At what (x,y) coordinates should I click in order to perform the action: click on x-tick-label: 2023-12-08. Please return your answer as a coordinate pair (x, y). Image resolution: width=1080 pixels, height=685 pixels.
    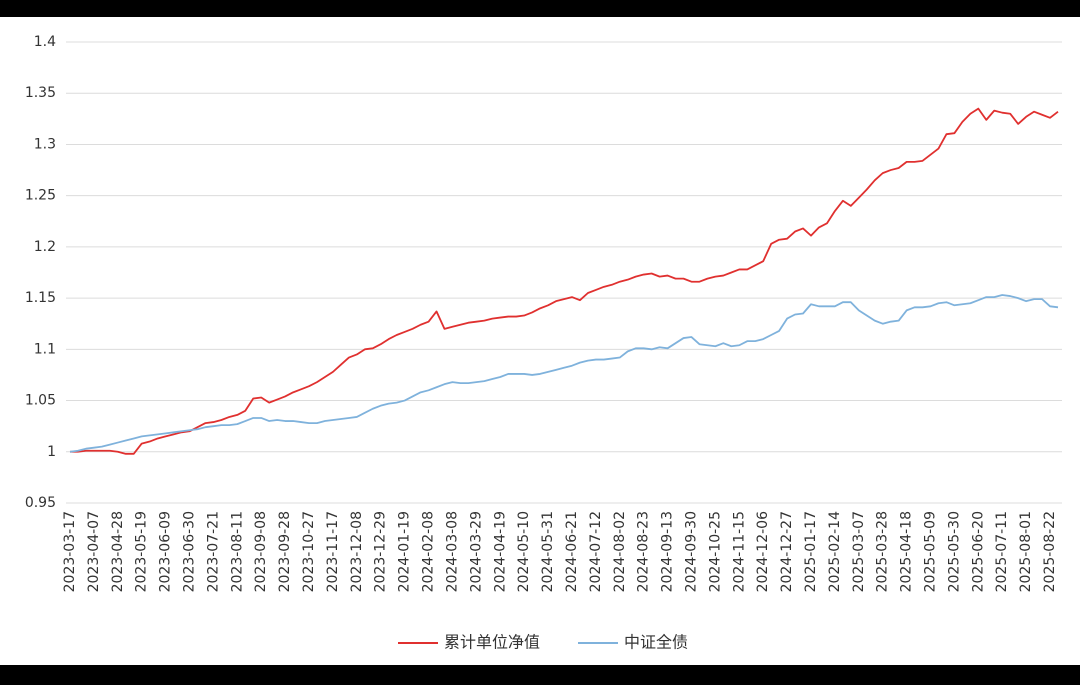
    Looking at the image, I should click on (357, 551).